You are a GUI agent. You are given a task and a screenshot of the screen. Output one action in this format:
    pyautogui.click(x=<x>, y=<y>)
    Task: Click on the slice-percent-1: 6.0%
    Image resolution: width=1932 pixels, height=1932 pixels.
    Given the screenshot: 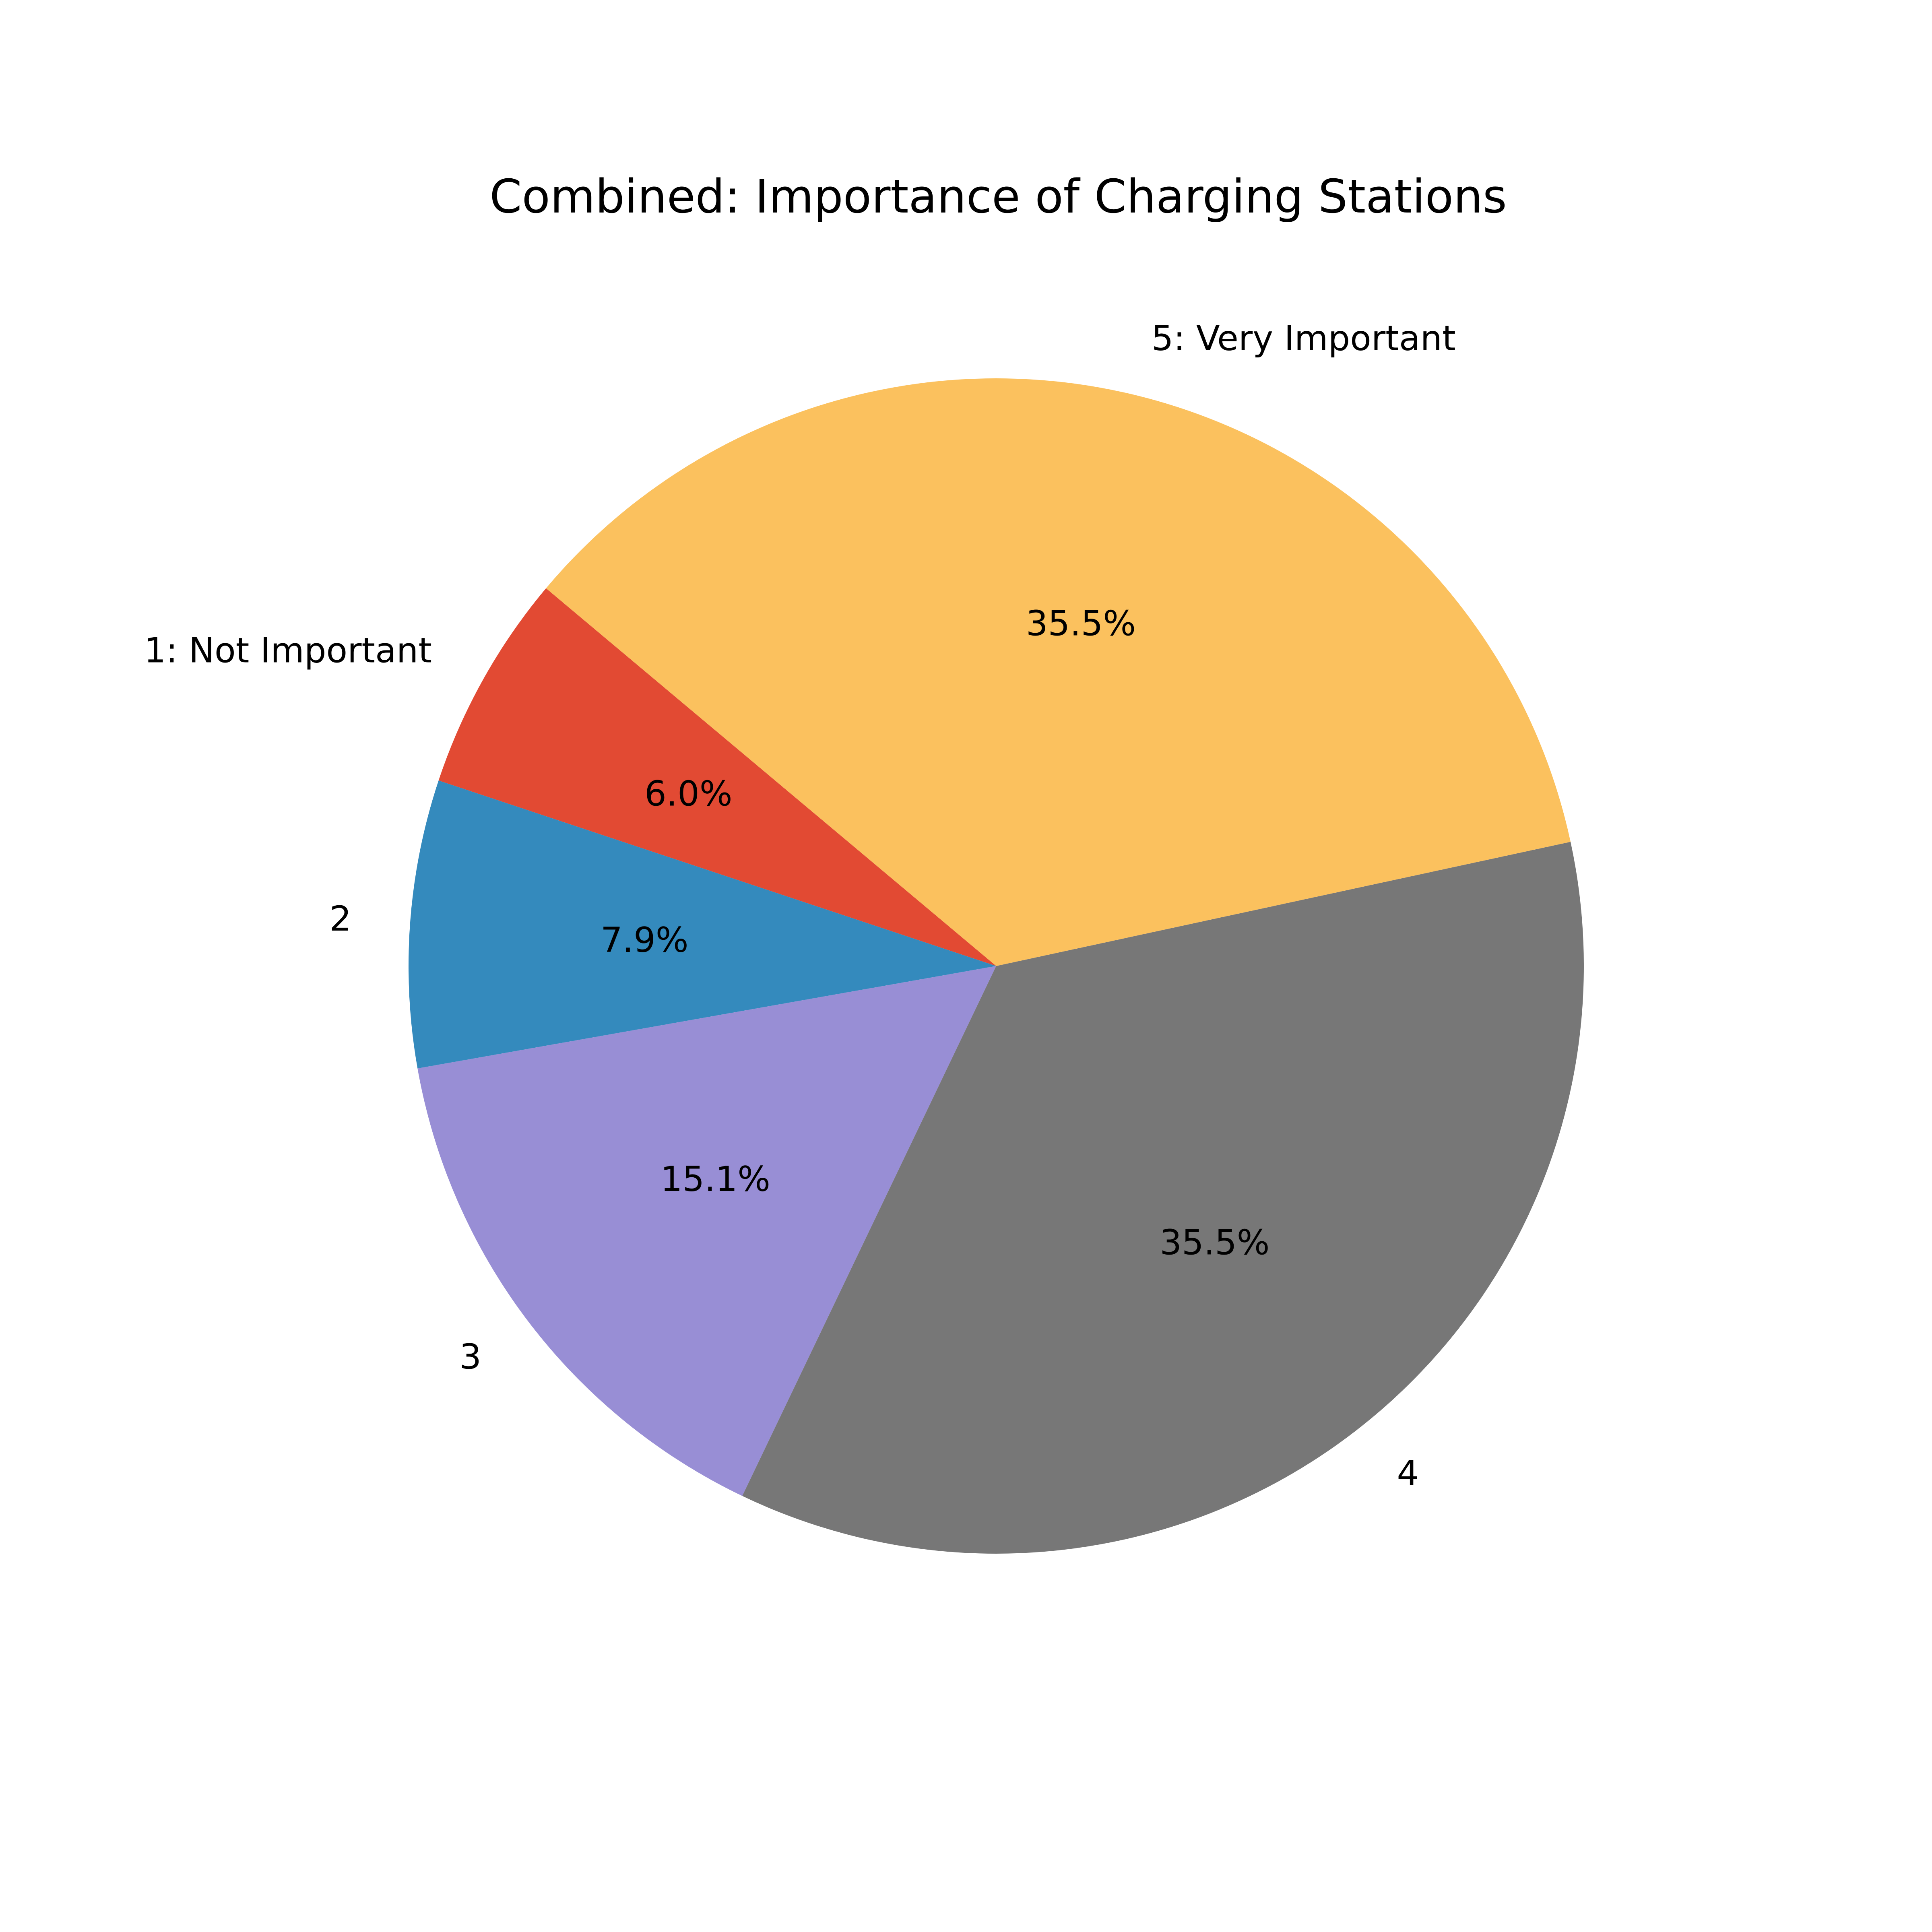 What is the action you would take?
    pyautogui.click(x=688, y=794)
    